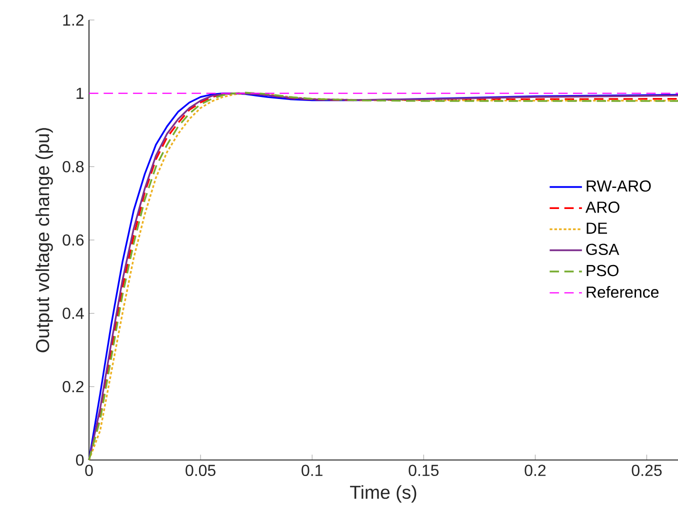 Image resolution: width=678 pixels, height=521 pixels. I want to click on y-tick-label: 0.2, so click(73, 386).